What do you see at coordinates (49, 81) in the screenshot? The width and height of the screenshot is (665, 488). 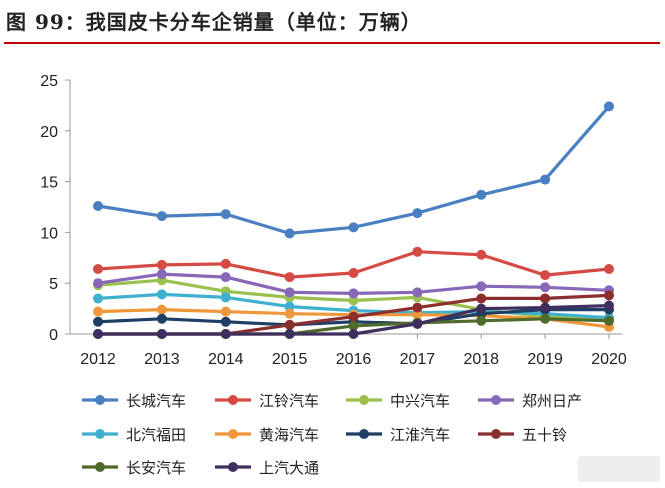 I see `y-tick-label: 25` at bounding box center [49, 81].